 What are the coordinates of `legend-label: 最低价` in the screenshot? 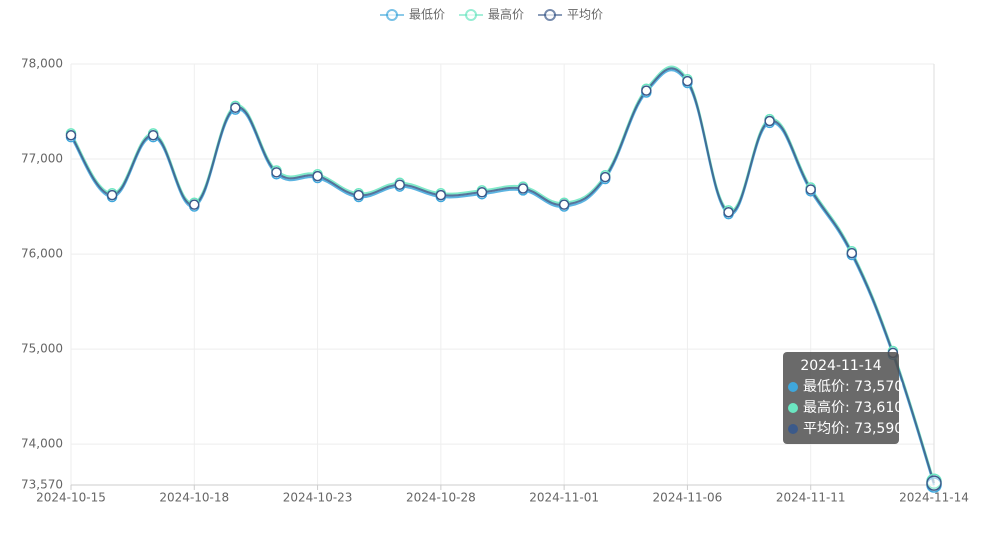 It's located at (427, 15).